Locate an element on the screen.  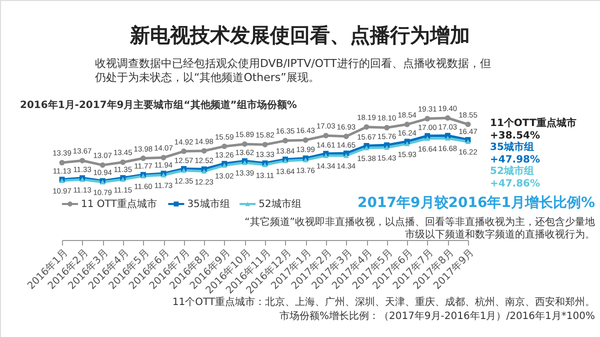
chart-title: 新电视技术发展使回看、点播行为增加 is located at coordinates (299, 35).